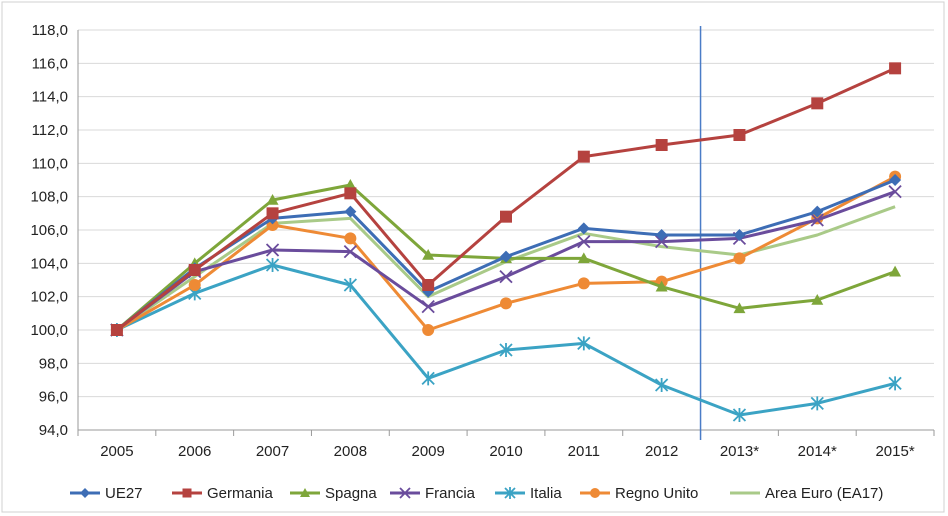  What do you see at coordinates (272, 451) in the screenshot?
I see `x-tick-label: 2007` at bounding box center [272, 451].